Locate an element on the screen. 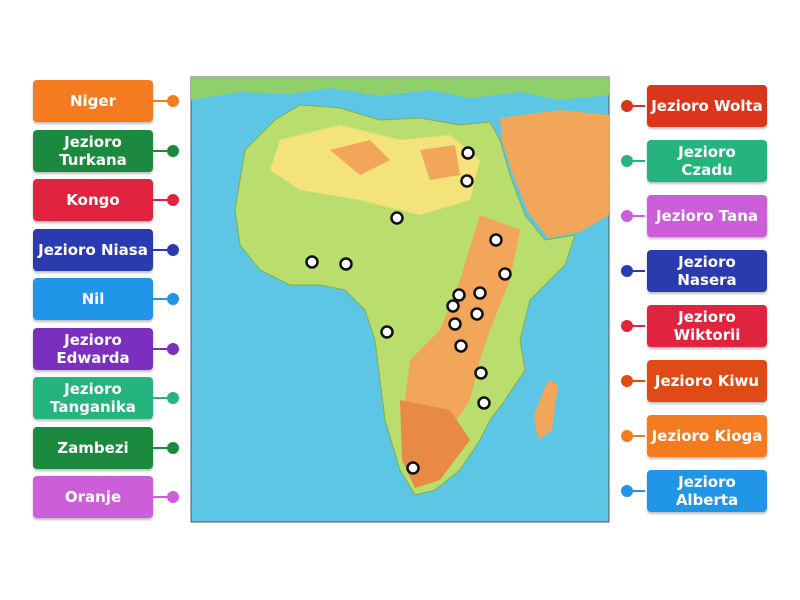  label: Jezioro Niasa is located at coordinates (93, 249).